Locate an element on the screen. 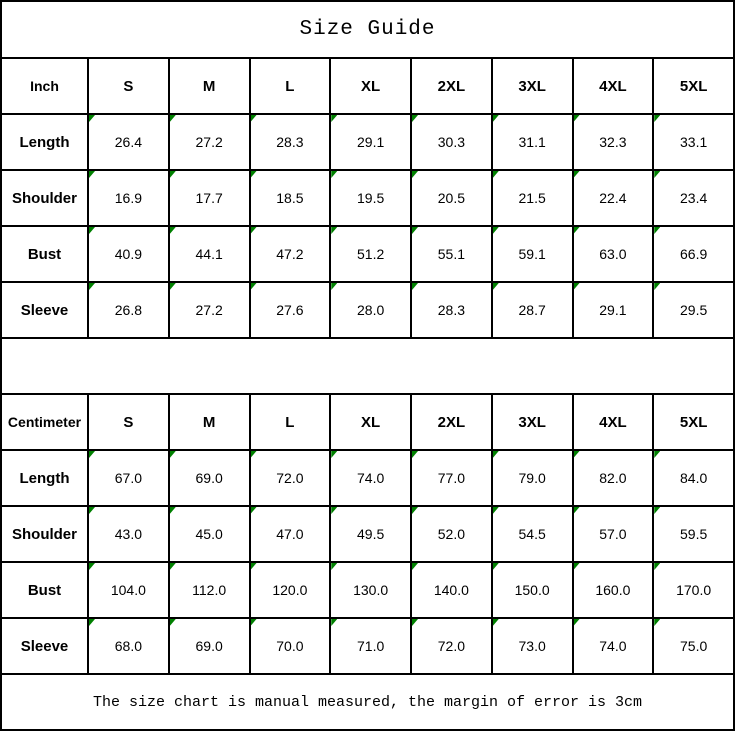 The height and width of the screenshot is (731, 735). size-value-cell: 18.5 is located at coordinates (290, 198).